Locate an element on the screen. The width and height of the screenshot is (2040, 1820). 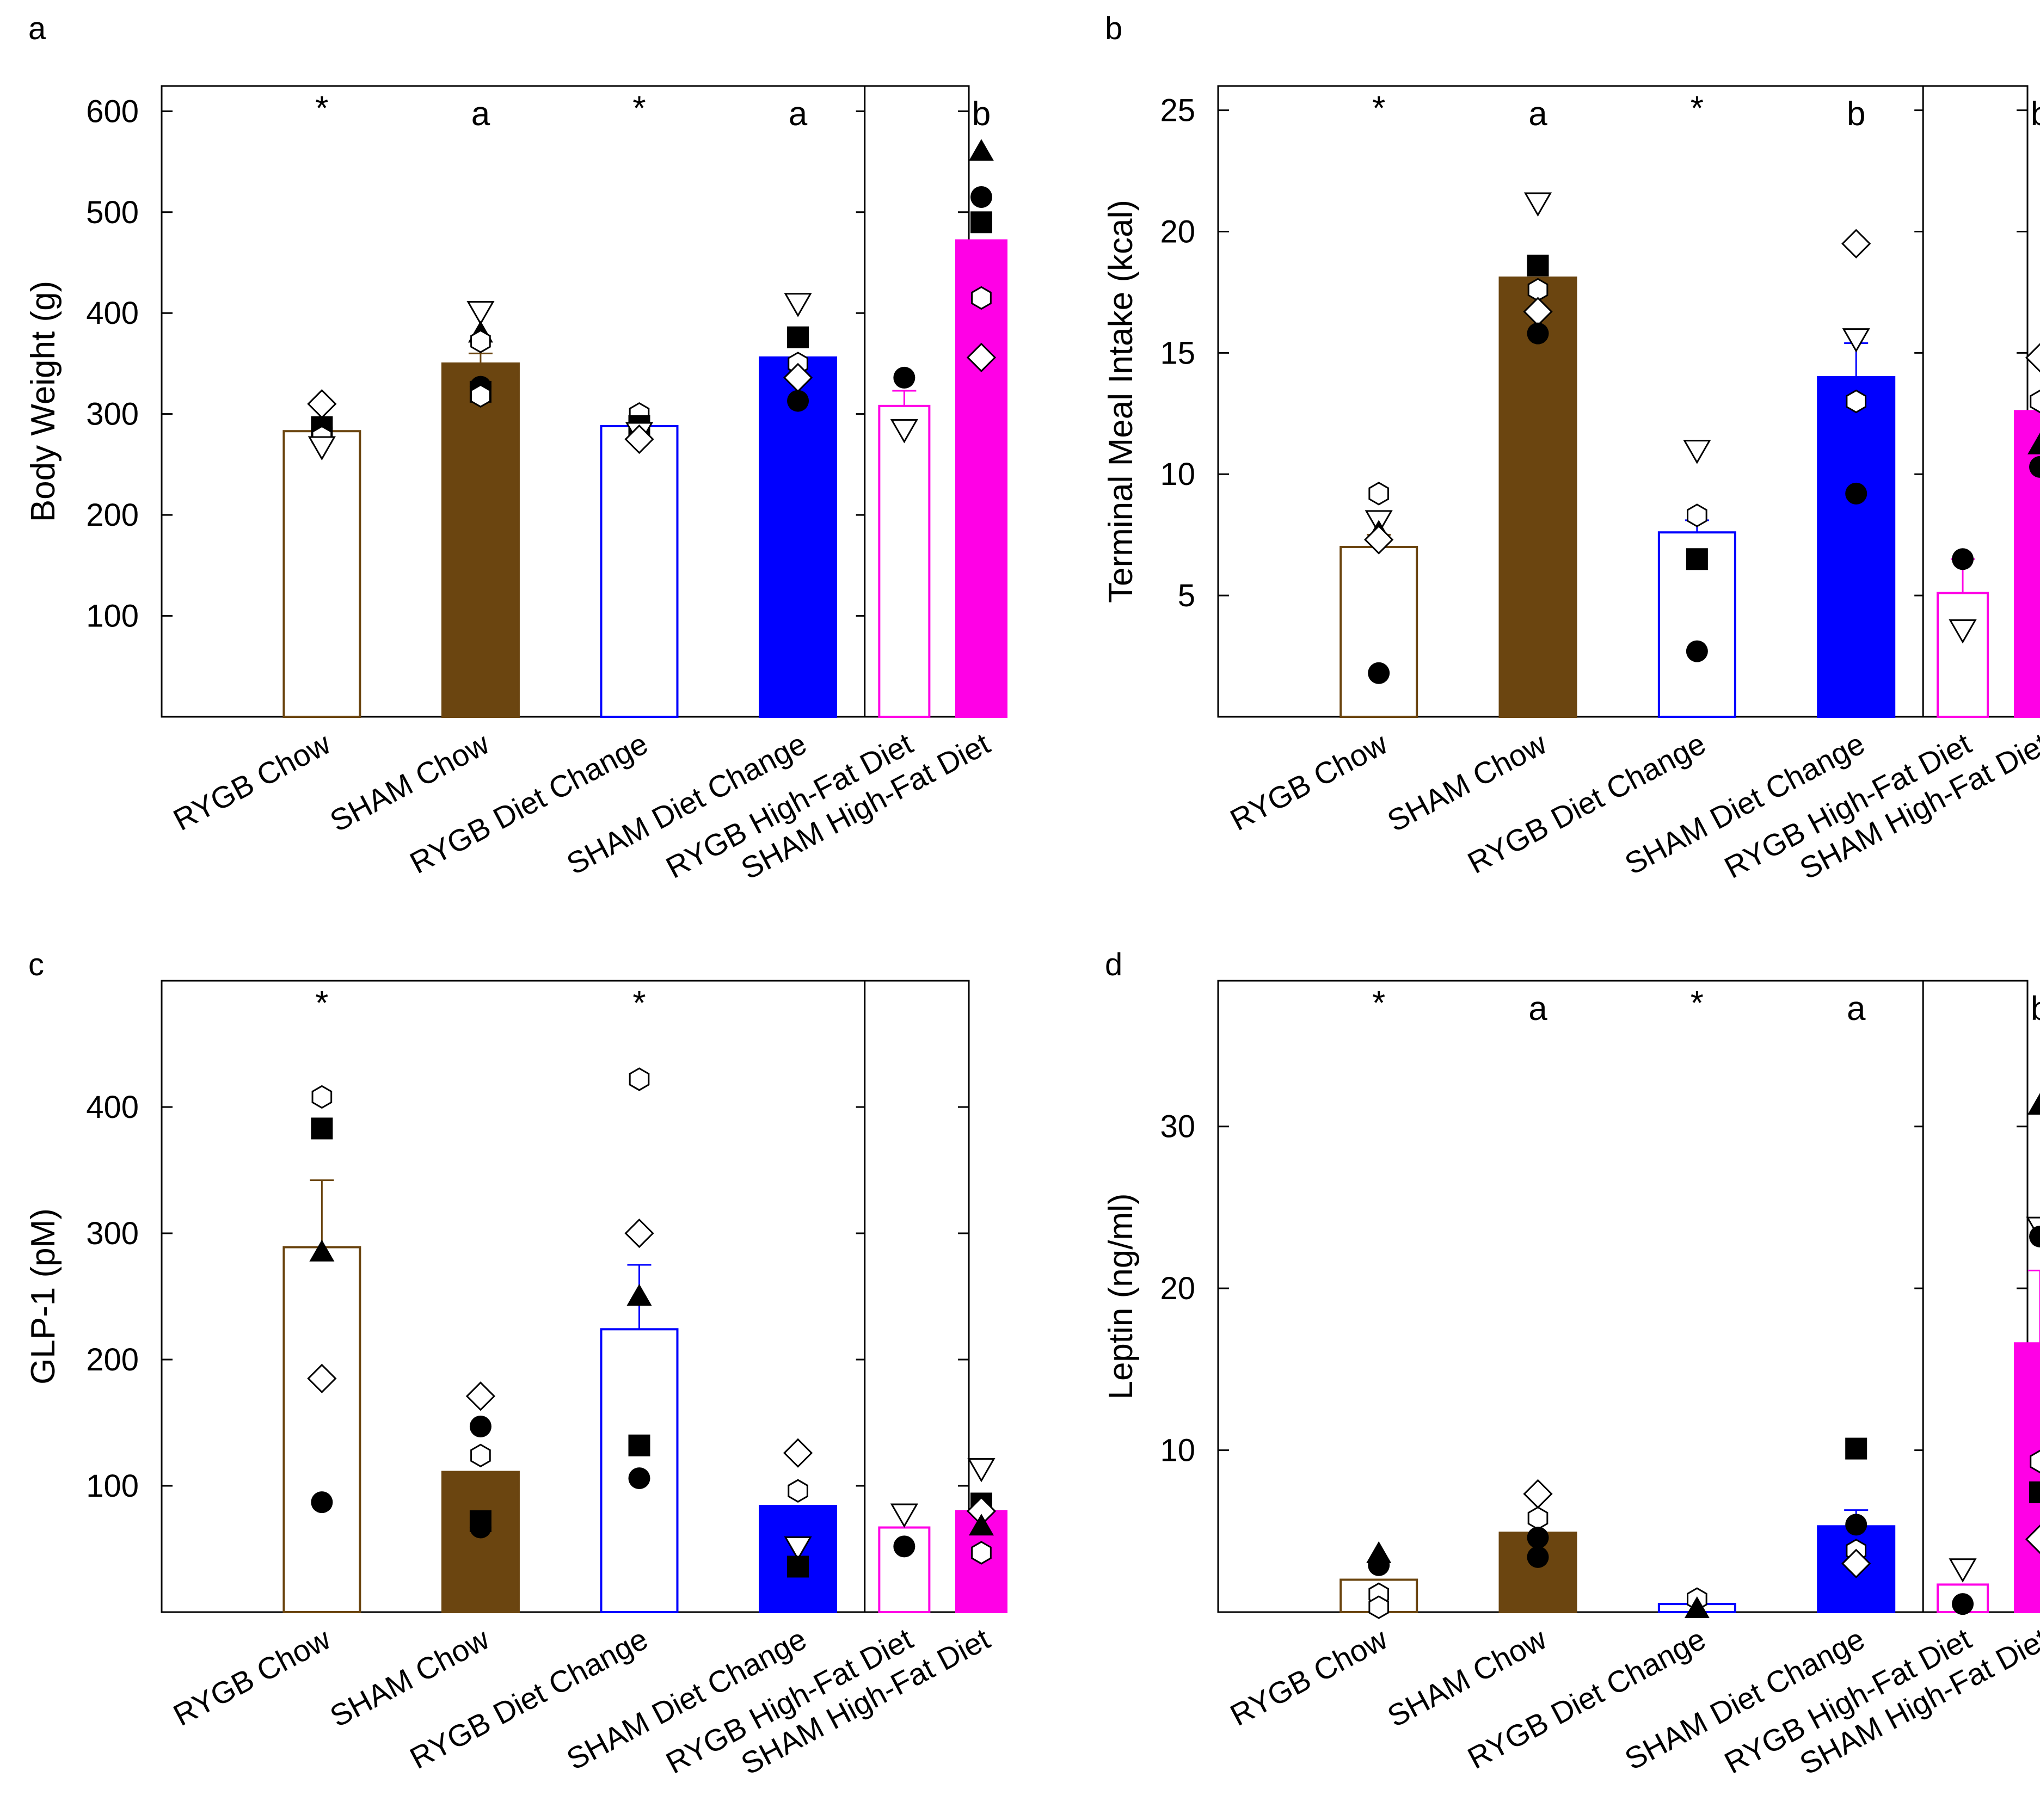
panel-label: c is located at coordinates (36, 964).